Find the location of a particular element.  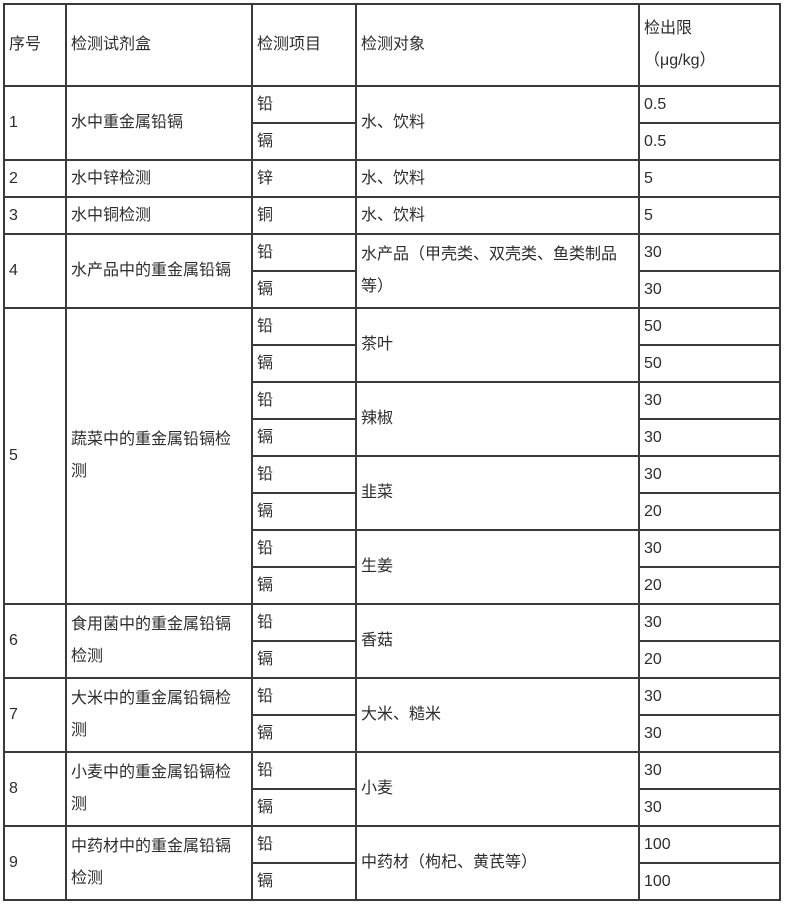

cell-kit-name: 大米中的重金属铅镉检测 is located at coordinates (159, 715).